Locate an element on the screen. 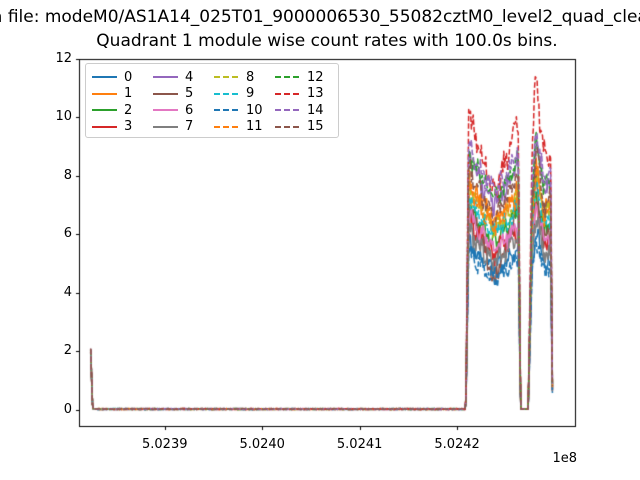  legend: 0 1 2 3 4 5 6 7 8 9 10 11 12 13 14 15 is located at coordinates (212, 100).